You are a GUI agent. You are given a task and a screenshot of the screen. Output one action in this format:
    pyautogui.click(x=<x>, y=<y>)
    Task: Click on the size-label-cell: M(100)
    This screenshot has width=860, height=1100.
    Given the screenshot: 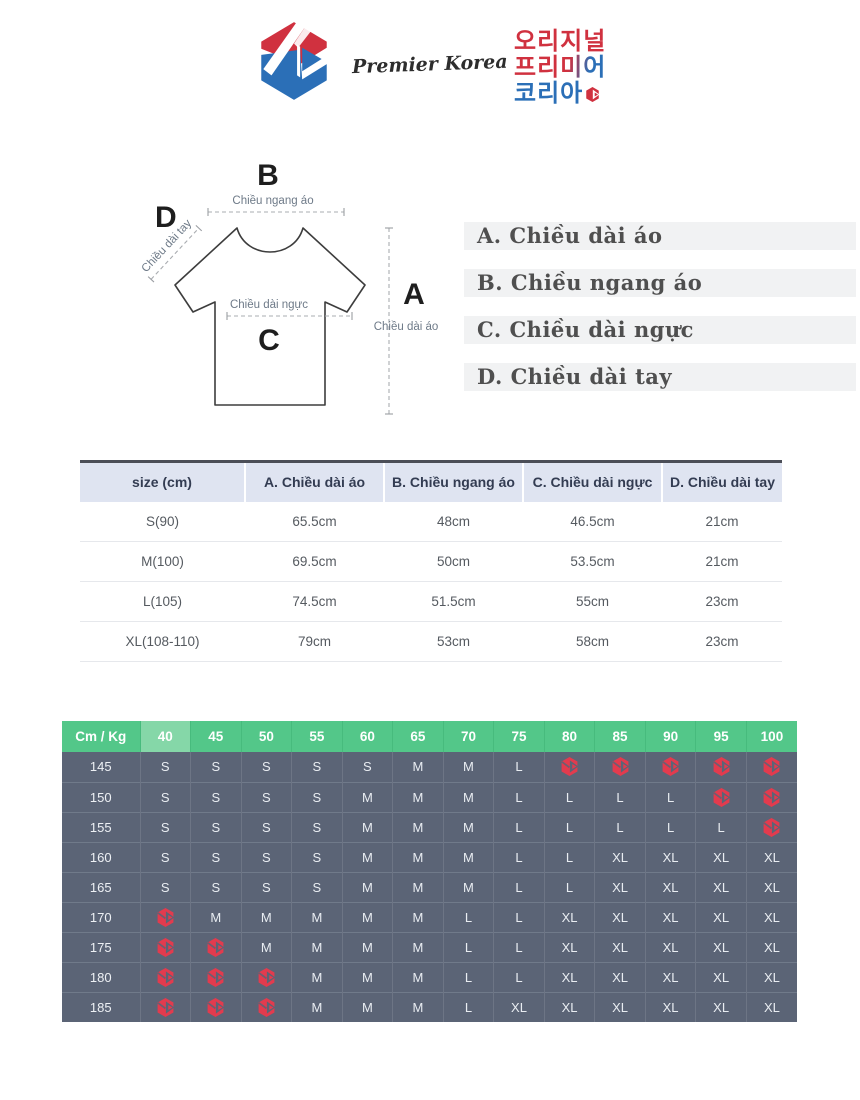 What is the action you would take?
    pyautogui.click(x=162, y=561)
    